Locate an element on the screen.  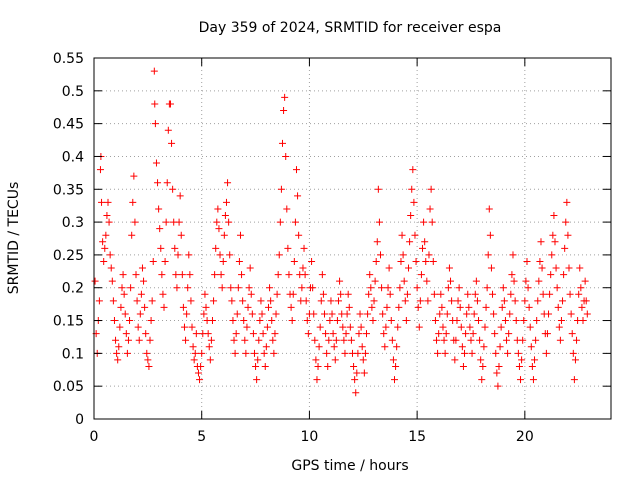
y-tick-label: 0.45 is located at coordinates (68, 125).